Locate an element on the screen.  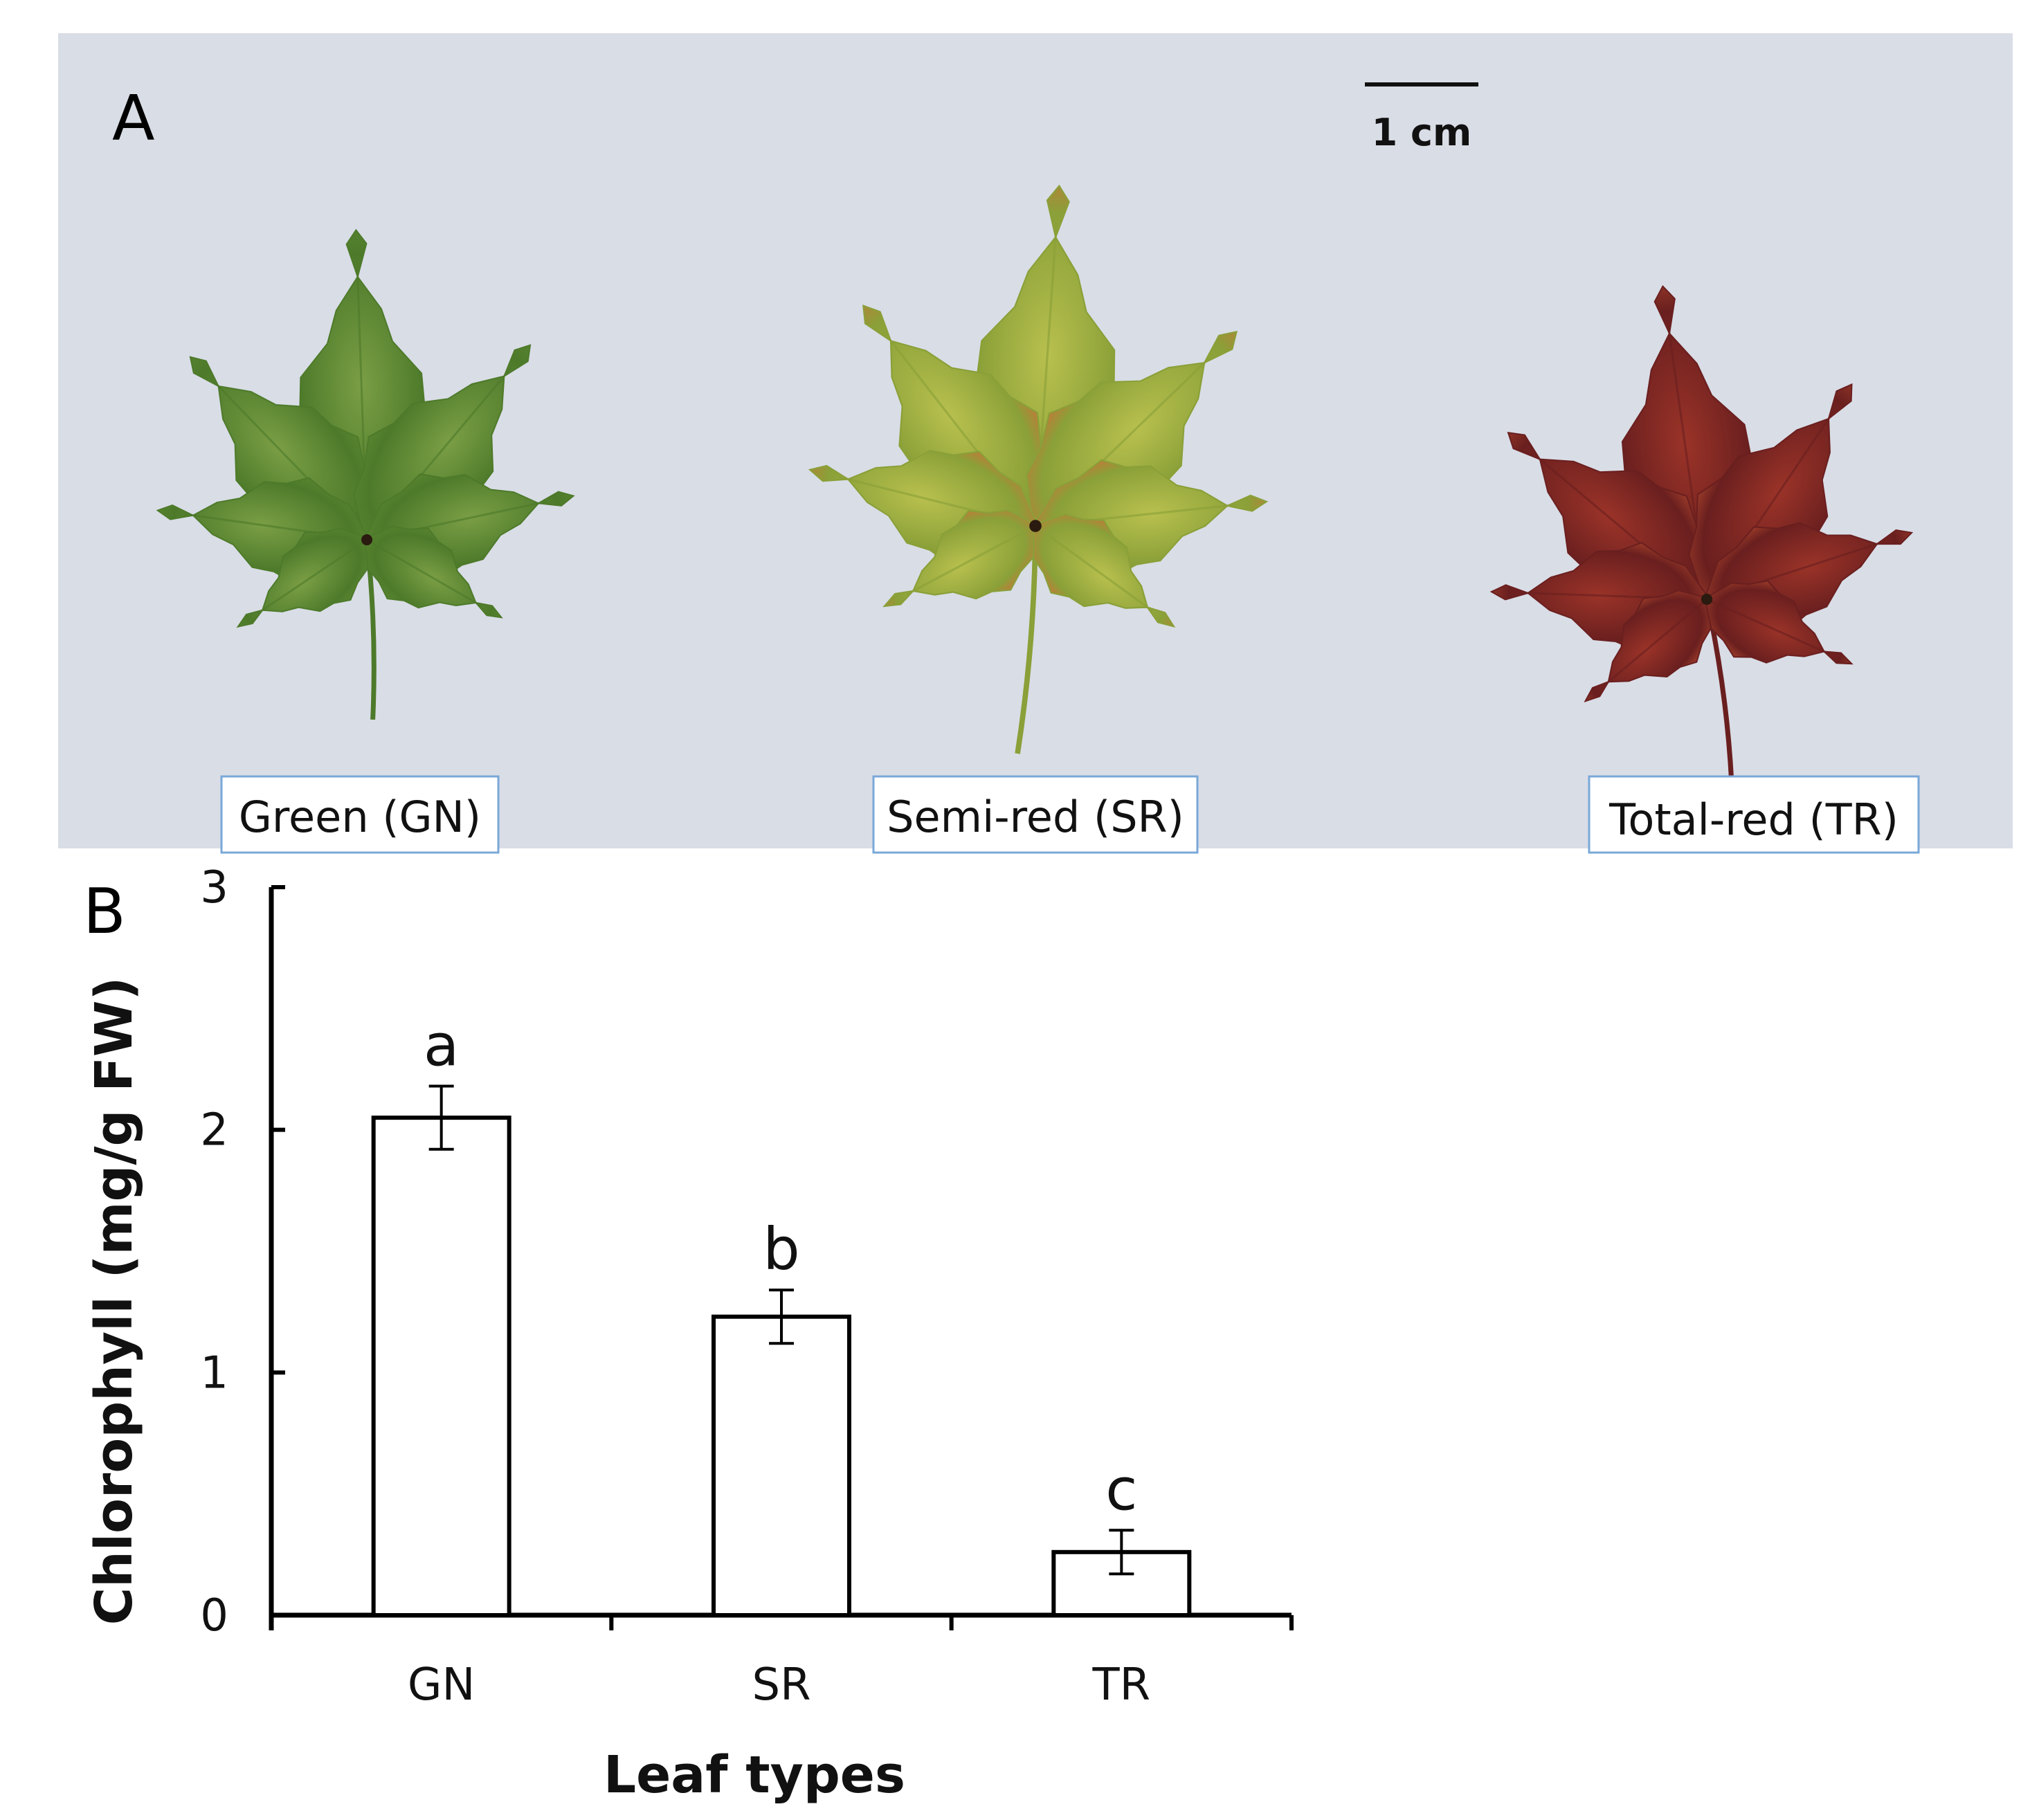
leaf-green-petiole-base is located at coordinates (367, 539).